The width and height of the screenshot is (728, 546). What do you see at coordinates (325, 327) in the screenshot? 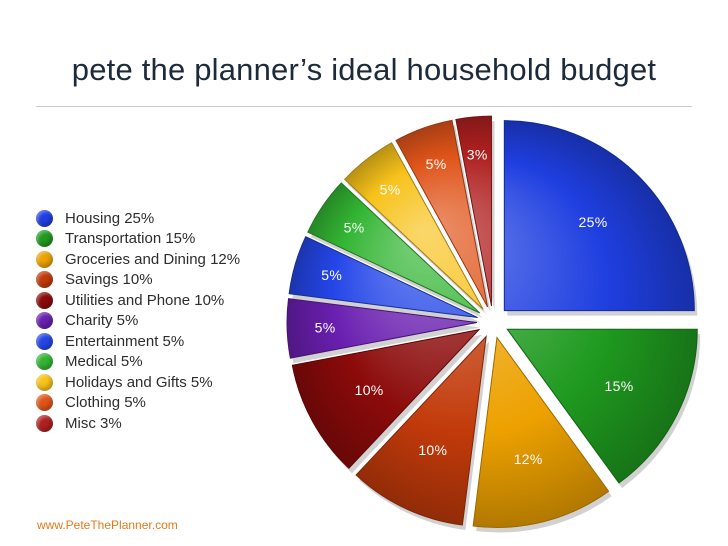
I see `slice-label-charity: 5%` at bounding box center [325, 327].